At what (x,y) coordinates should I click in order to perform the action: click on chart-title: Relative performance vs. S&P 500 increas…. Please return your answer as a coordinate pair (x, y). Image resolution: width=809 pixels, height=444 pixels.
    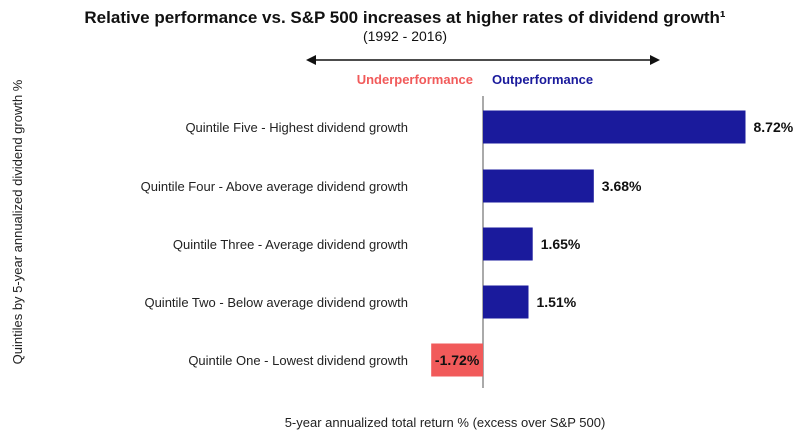
    Looking at the image, I should click on (405, 17).